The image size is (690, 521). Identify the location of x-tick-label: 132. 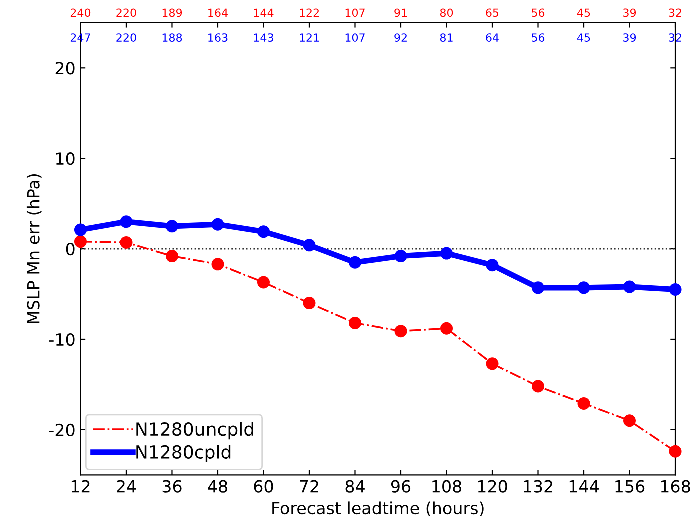
(538, 486).